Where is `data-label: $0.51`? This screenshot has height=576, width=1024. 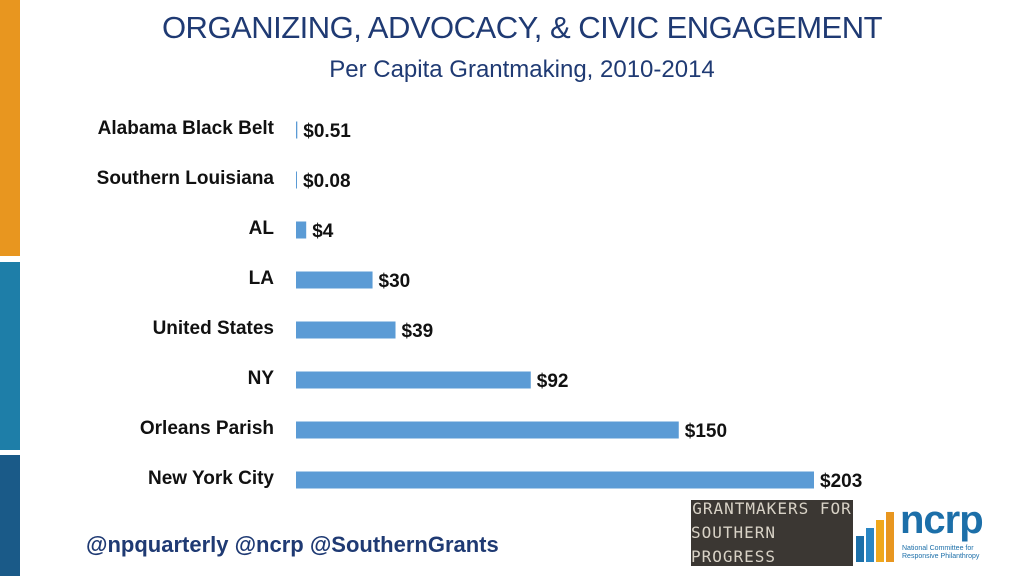
data-label: $0.51 is located at coordinates (327, 131).